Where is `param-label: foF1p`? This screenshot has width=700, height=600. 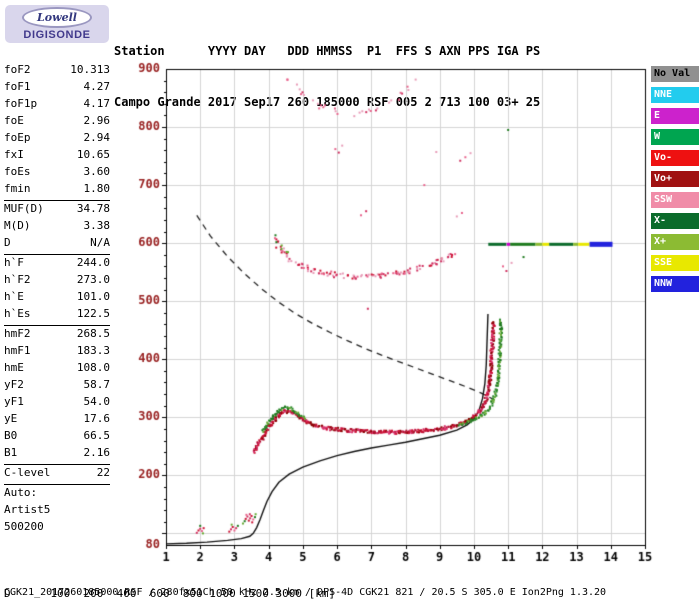
param-label: foF1p is located at coordinates (21, 103).